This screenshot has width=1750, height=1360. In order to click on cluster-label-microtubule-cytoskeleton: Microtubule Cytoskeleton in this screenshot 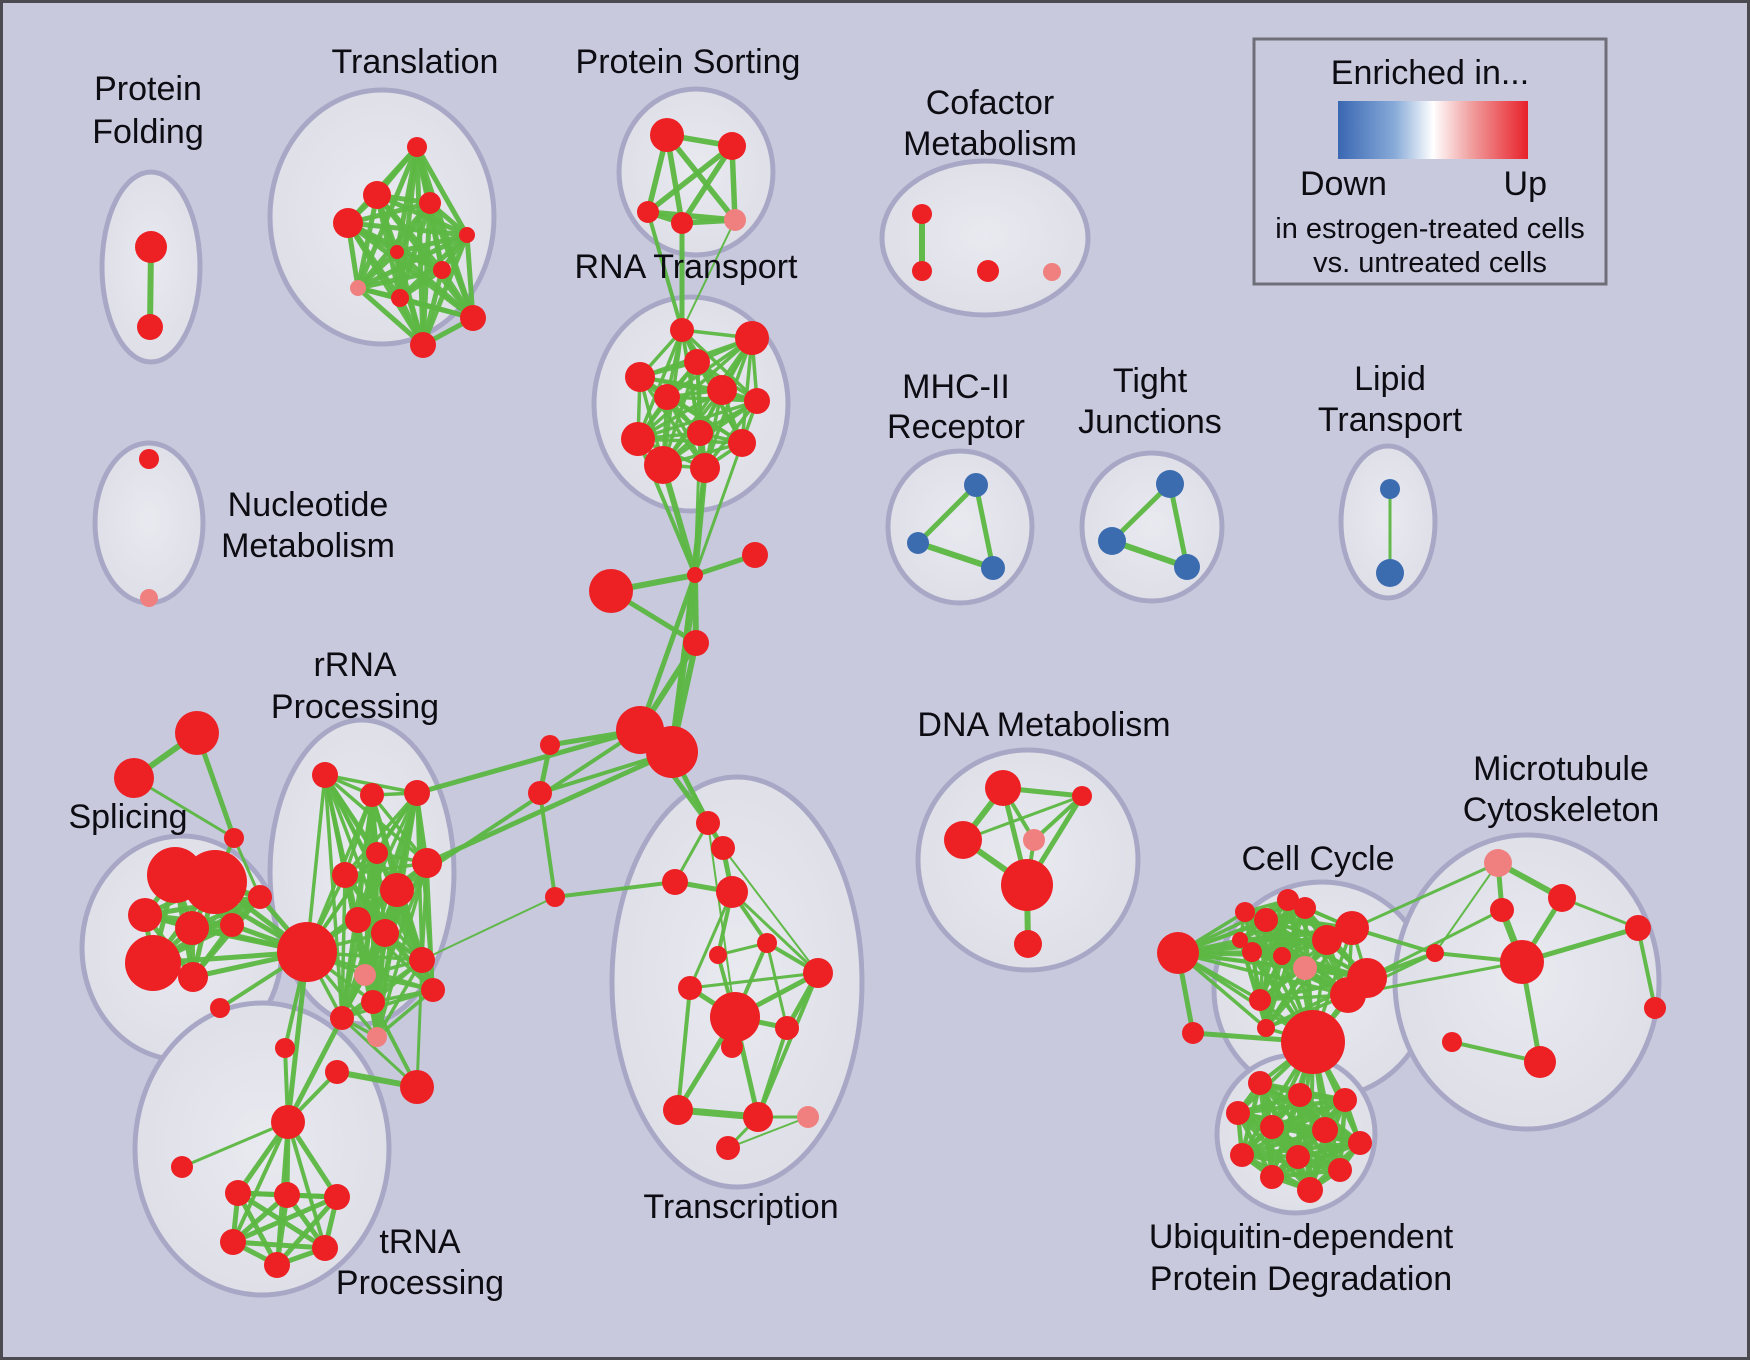, I will do `click(1561, 789)`.